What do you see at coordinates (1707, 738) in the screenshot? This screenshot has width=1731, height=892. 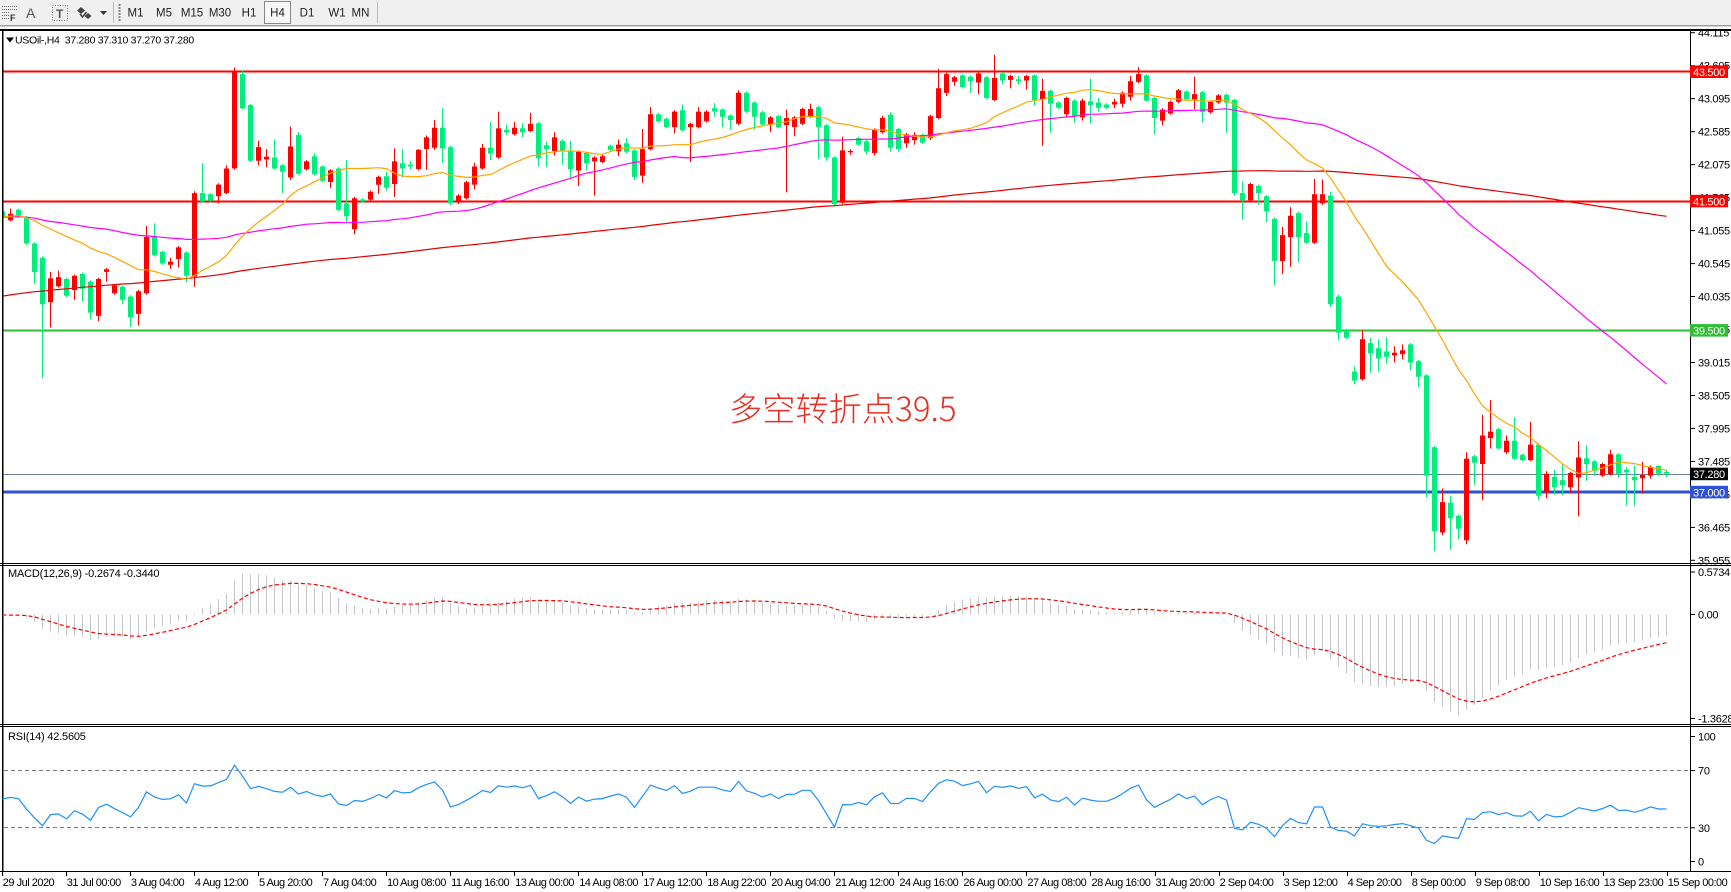 I see `svg-text: 100` at bounding box center [1707, 738].